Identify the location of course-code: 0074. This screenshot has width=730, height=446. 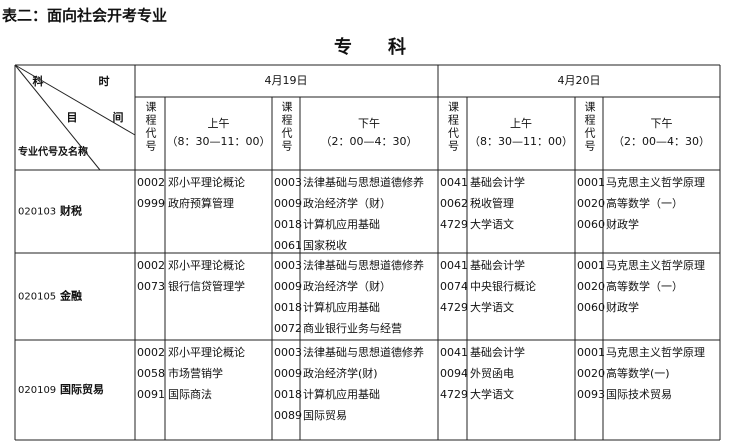
(454, 286).